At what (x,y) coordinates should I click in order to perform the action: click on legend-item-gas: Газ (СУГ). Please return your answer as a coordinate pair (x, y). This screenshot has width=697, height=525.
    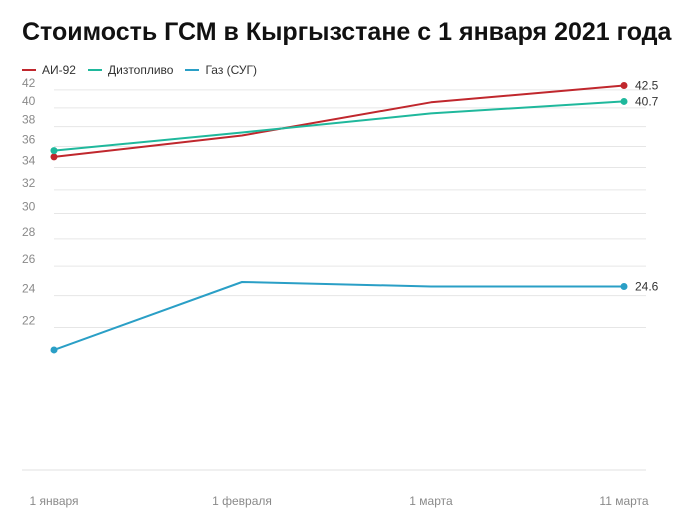
    Looking at the image, I should click on (221, 70).